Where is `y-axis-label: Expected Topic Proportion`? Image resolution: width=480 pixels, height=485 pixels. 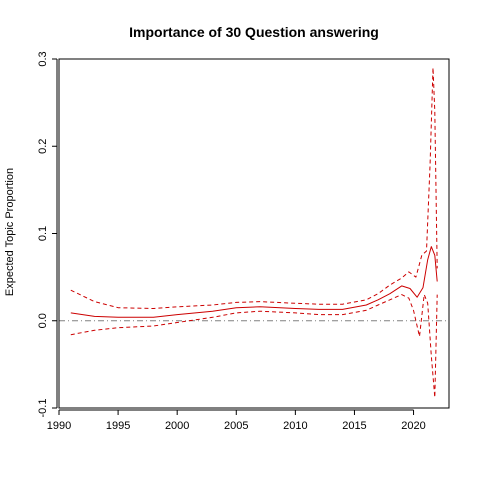 y-axis-label: Expected Topic Proportion is located at coordinates (10, 232).